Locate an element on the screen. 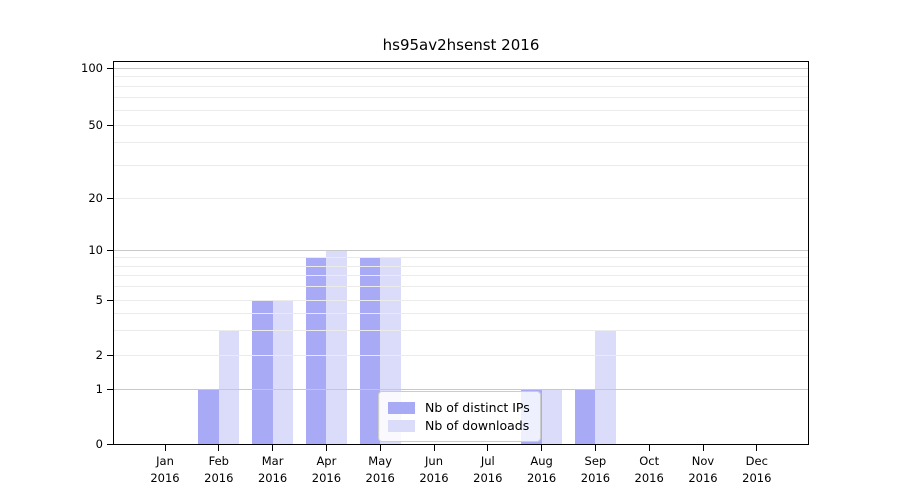 The width and height of the screenshot is (900, 500). x-tick-month: Apr is located at coordinates (326, 461).